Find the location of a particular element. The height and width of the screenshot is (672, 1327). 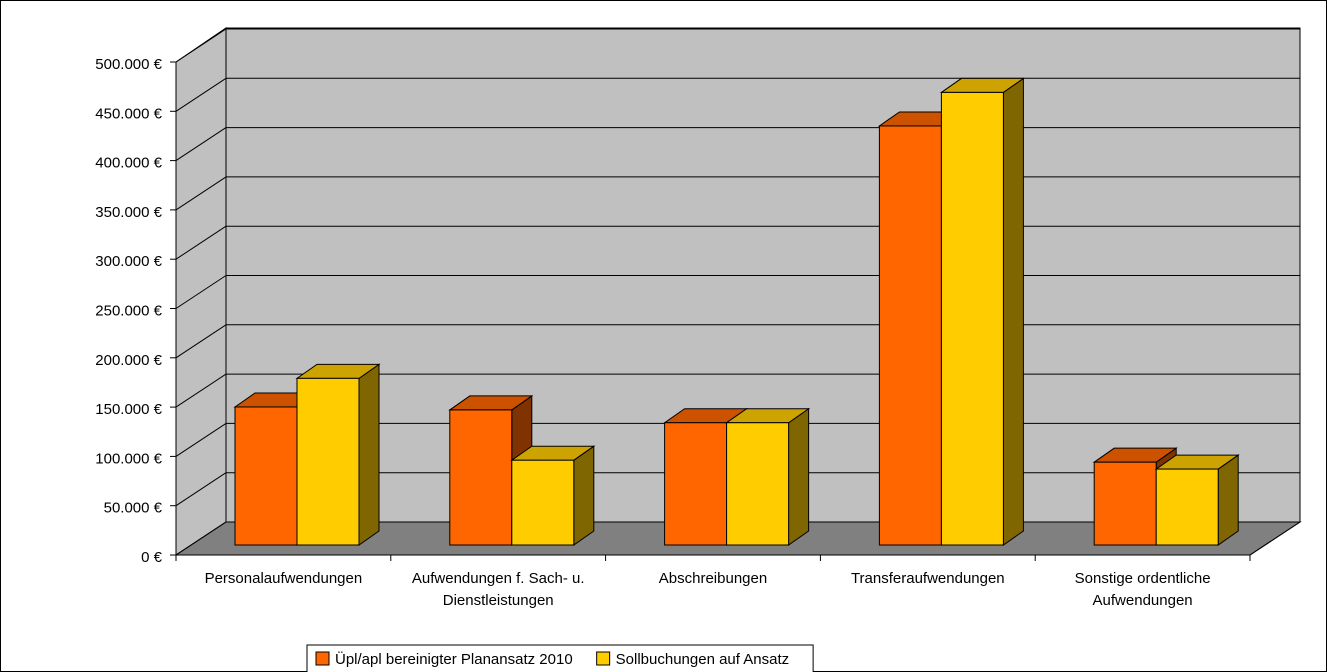

y-tick-label: 350.000 € is located at coordinates (128, 212).